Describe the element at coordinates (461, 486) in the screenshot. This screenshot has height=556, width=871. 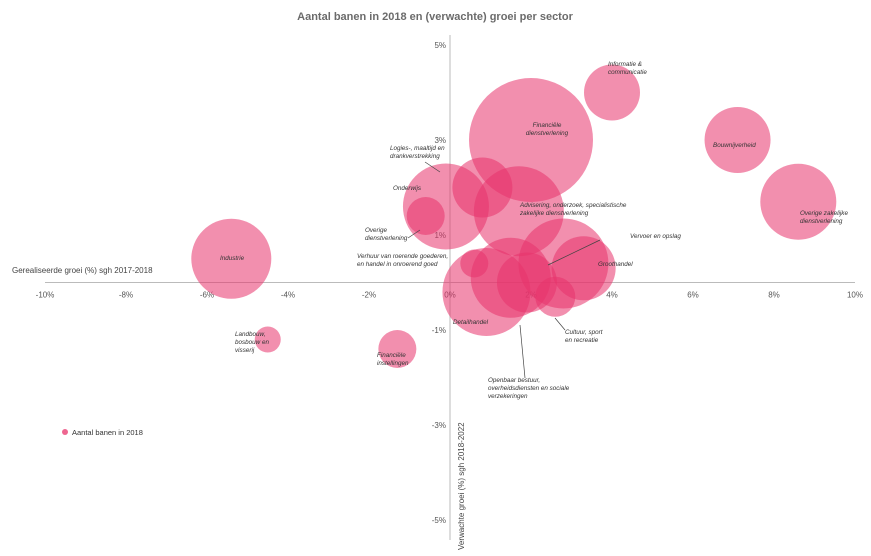
I see `y-axis-label: Verwachte groei (%) sgh 2018-2022` at that location.